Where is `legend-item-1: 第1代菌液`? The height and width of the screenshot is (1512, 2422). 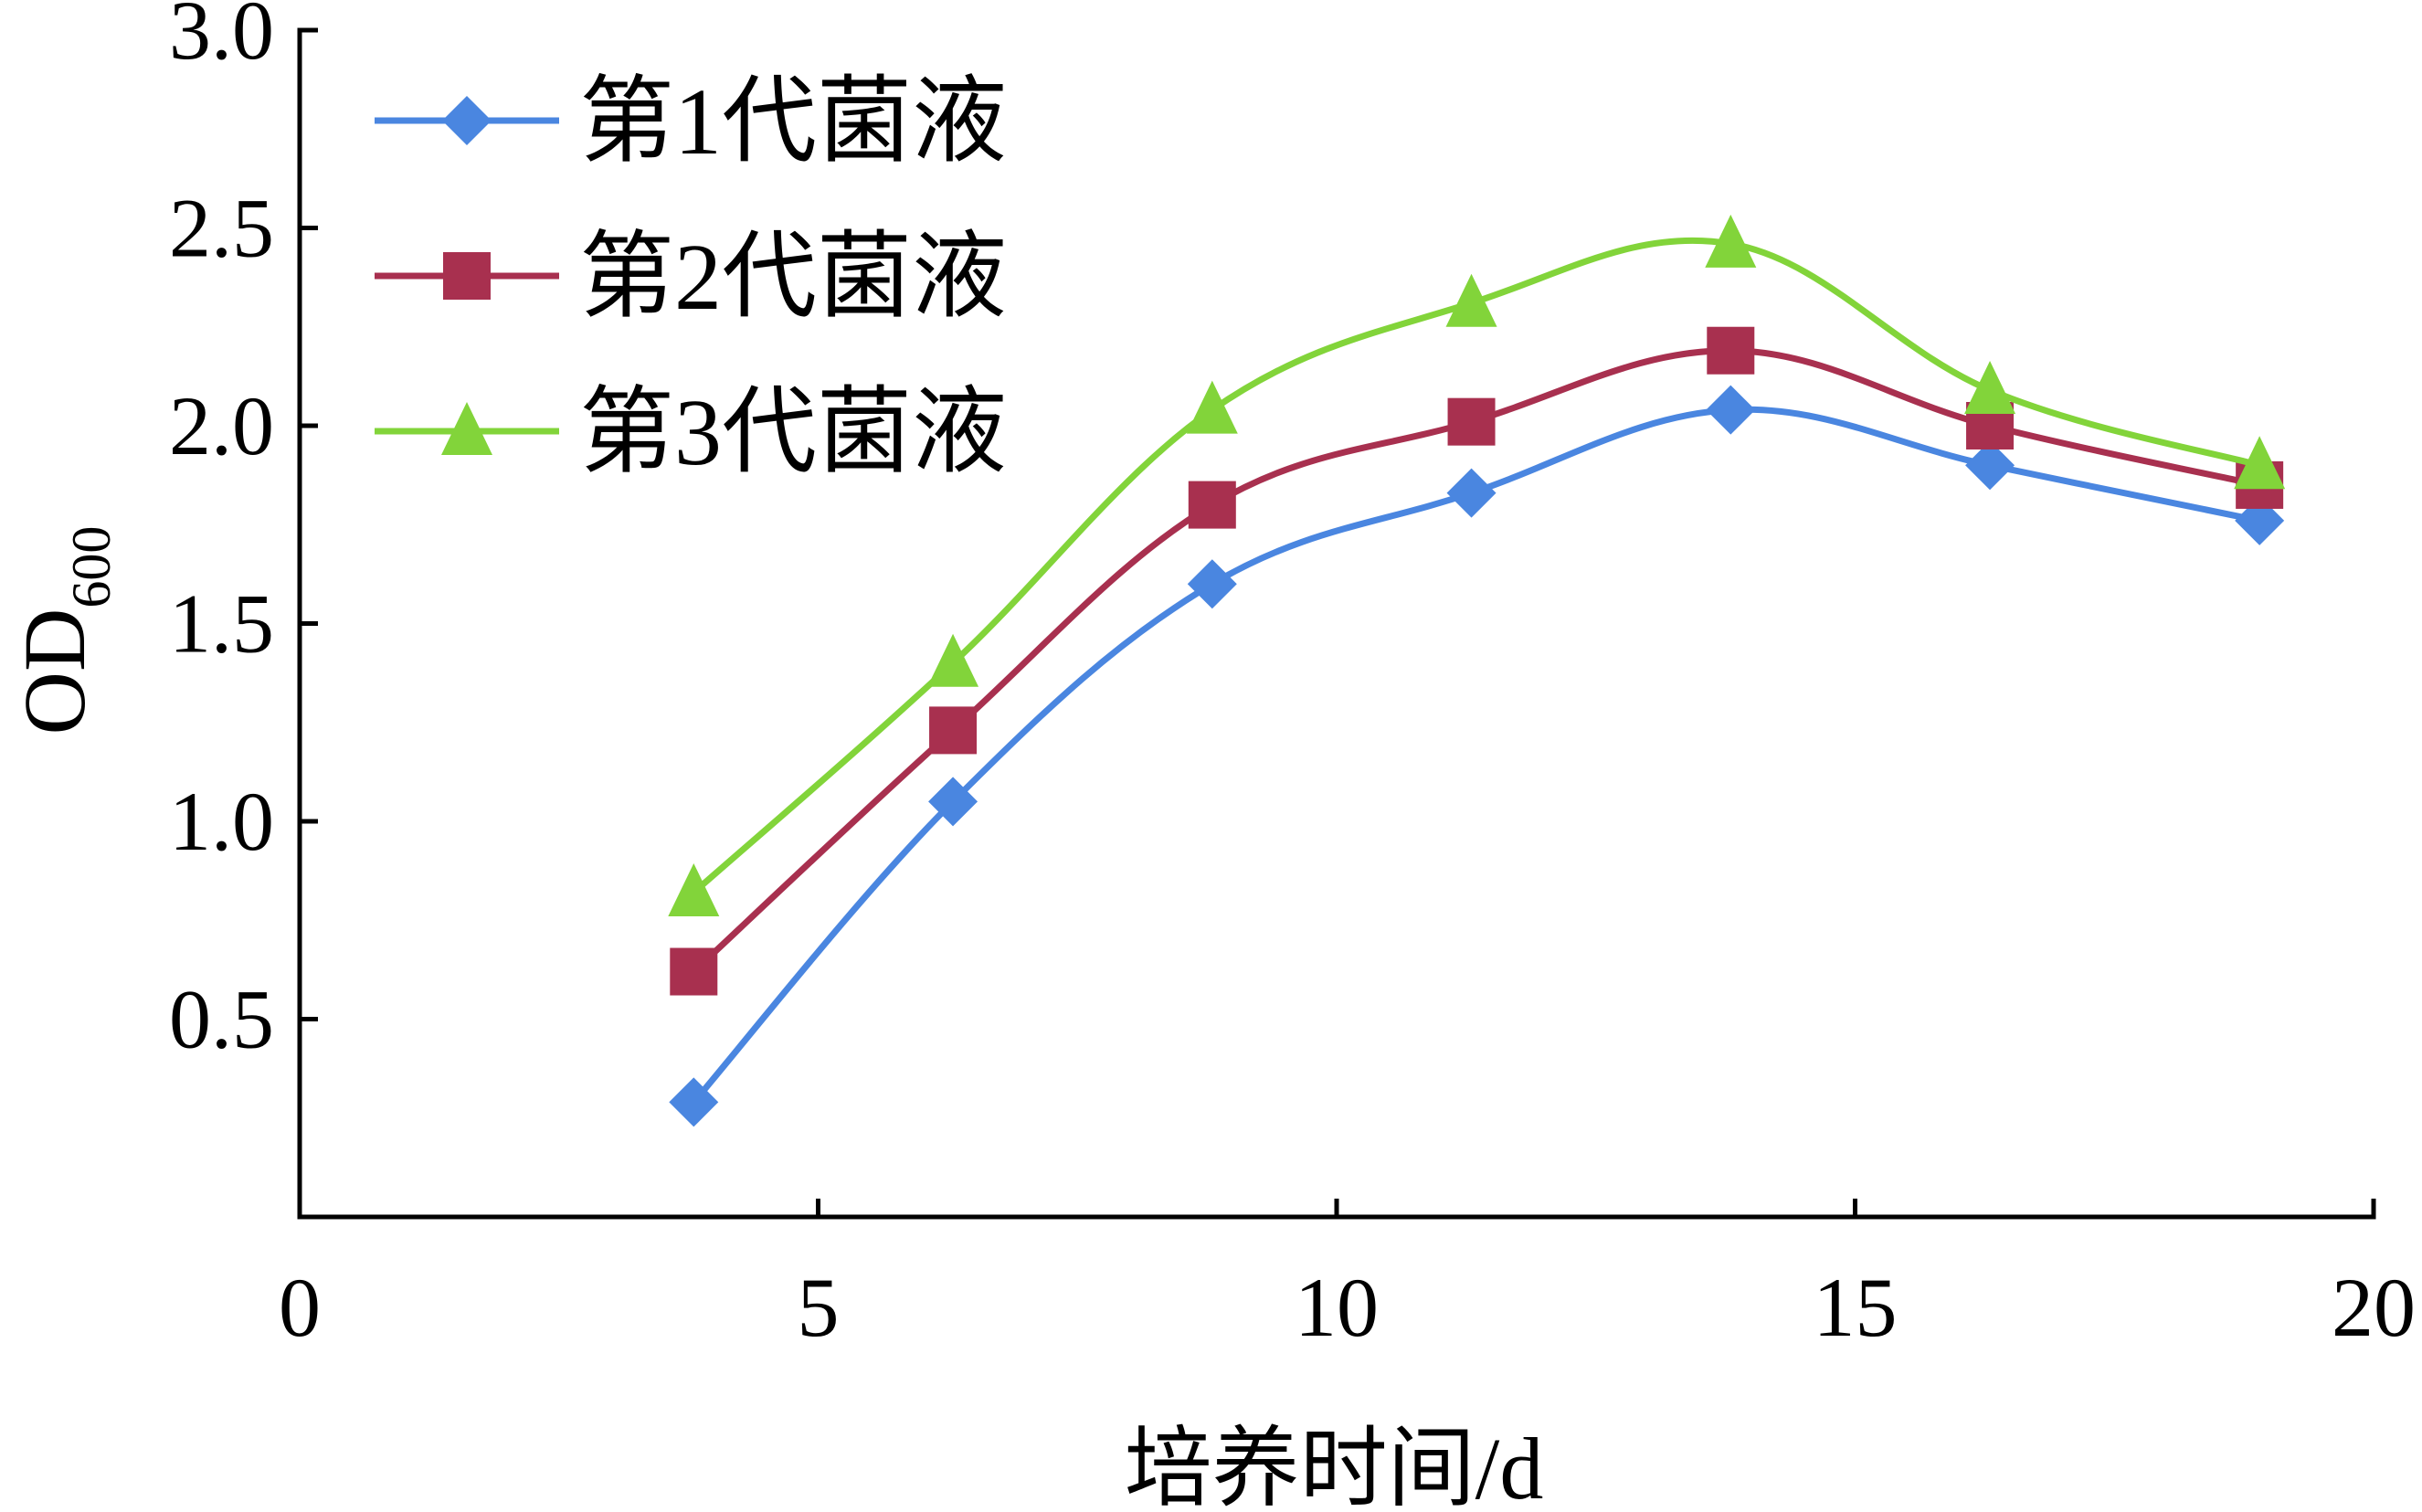 legend-item-1: 第1代菌液 is located at coordinates (691, 121).